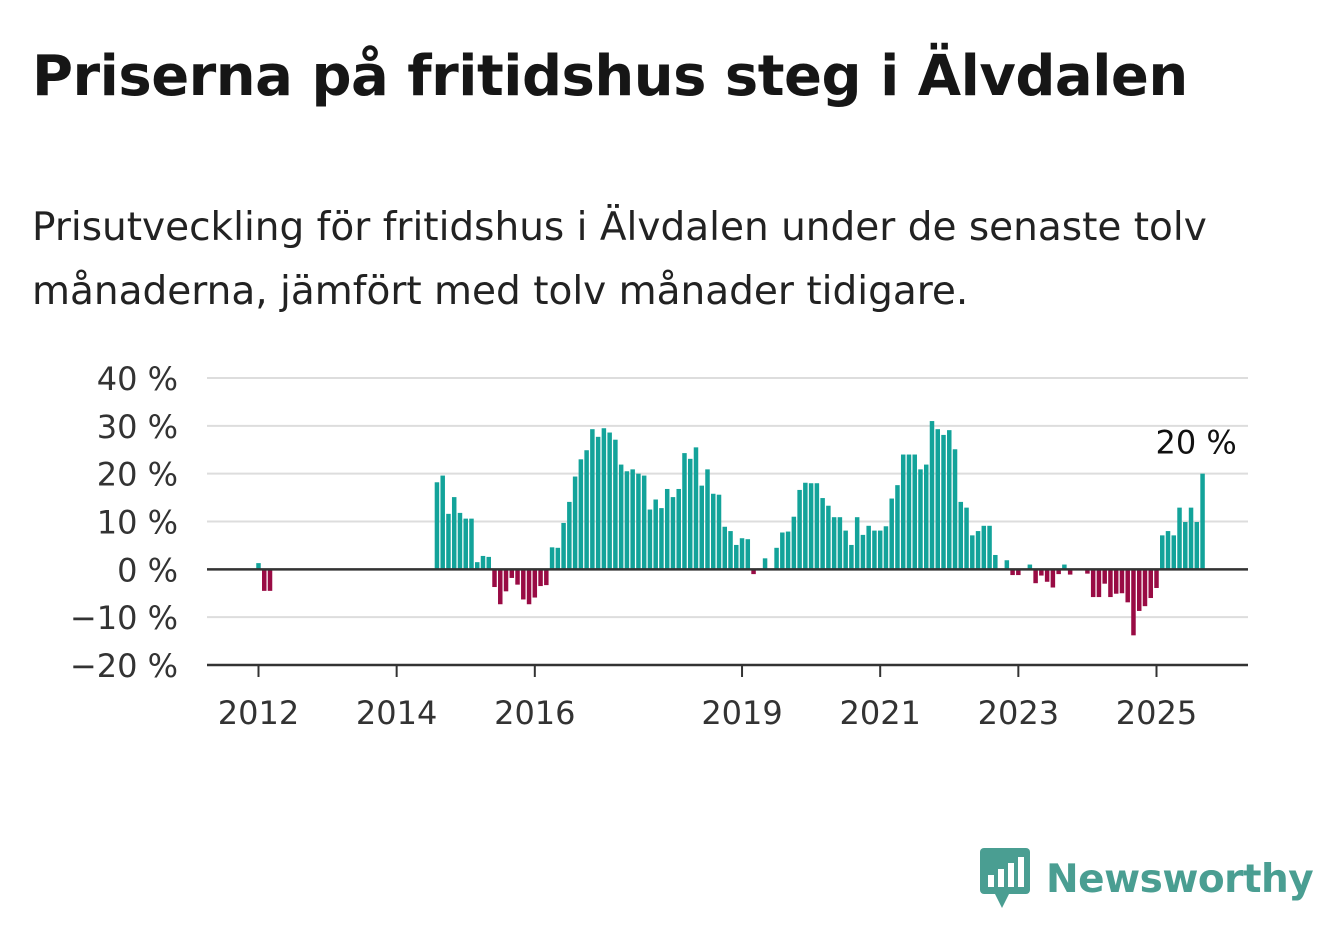  What do you see at coordinates (741, 713) in the screenshot?
I see `x-tick-label: 2019` at bounding box center [741, 713].